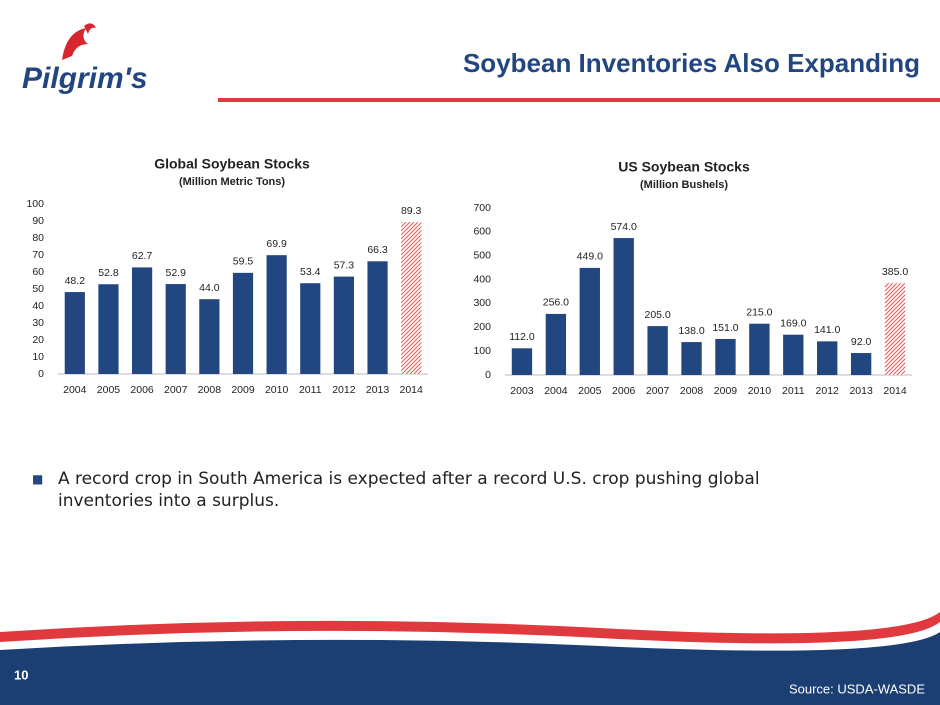 The width and height of the screenshot is (940, 705). What do you see at coordinates (38, 323) in the screenshot?
I see `y-tick-label: 30` at bounding box center [38, 323].